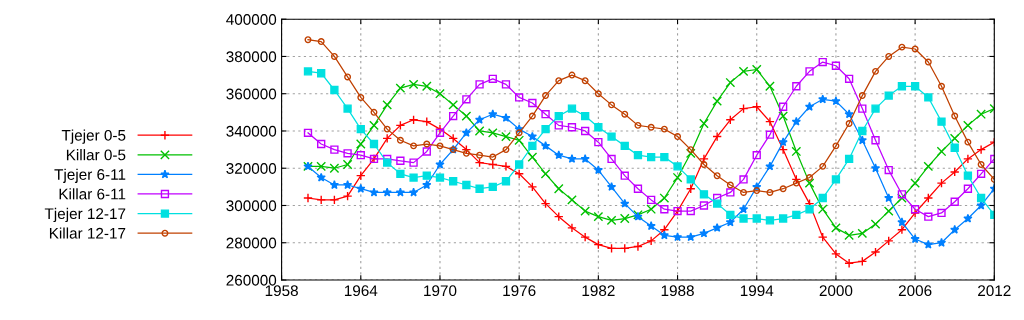 This screenshot has height=320, width=1024. What do you see at coordinates (598, 291) in the screenshot?
I see `x-tick-label: 1982` at bounding box center [598, 291].